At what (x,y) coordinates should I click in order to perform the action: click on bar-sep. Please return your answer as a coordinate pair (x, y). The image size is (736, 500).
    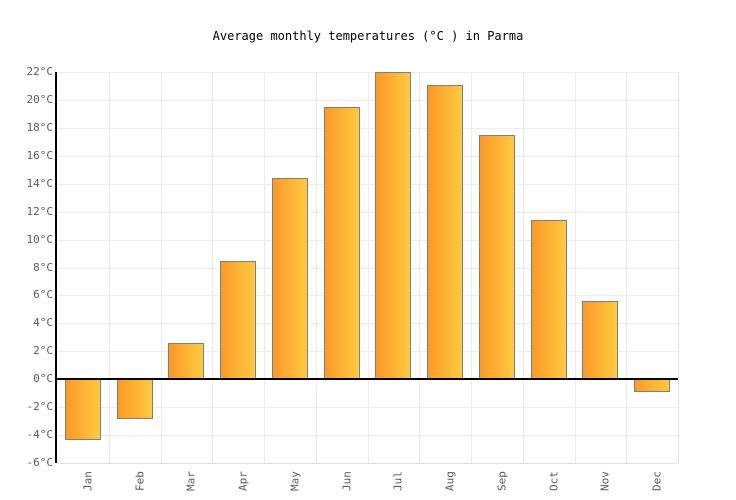
    Looking at the image, I should click on (497, 257).